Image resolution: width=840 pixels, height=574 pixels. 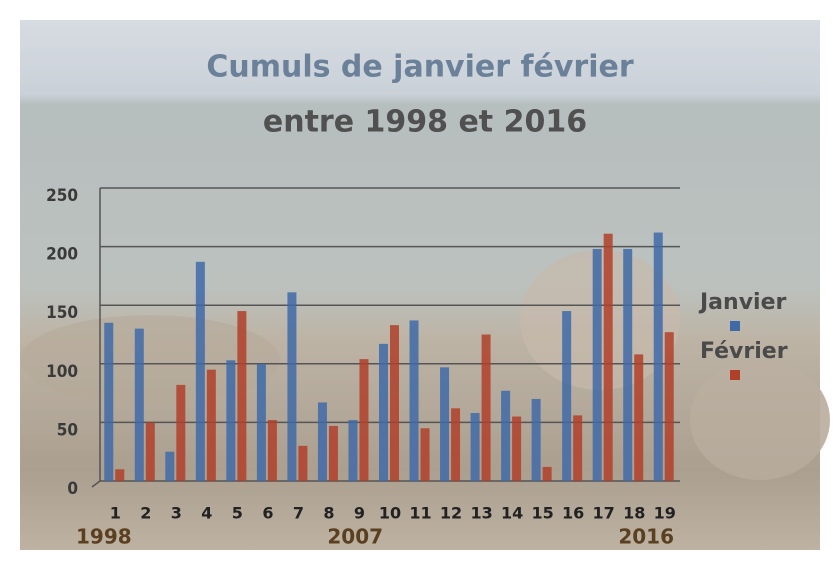 What do you see at coordinates (742, 302) in the screenshot?
I see `legend-label: Janvier` at bounding box center [742, 302].